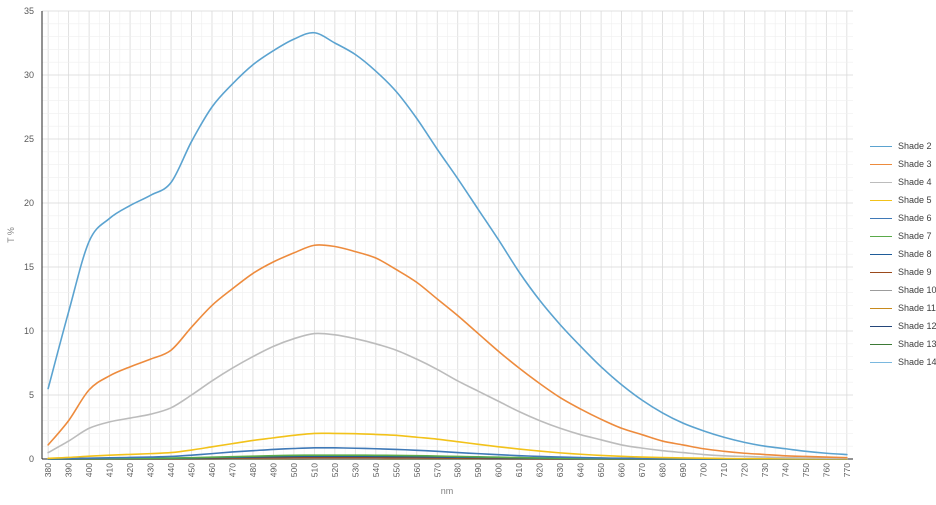 This screenshot has height=505, width=936. I want to click on legend-item-shade-6: Shade 6, so click(903, 218).